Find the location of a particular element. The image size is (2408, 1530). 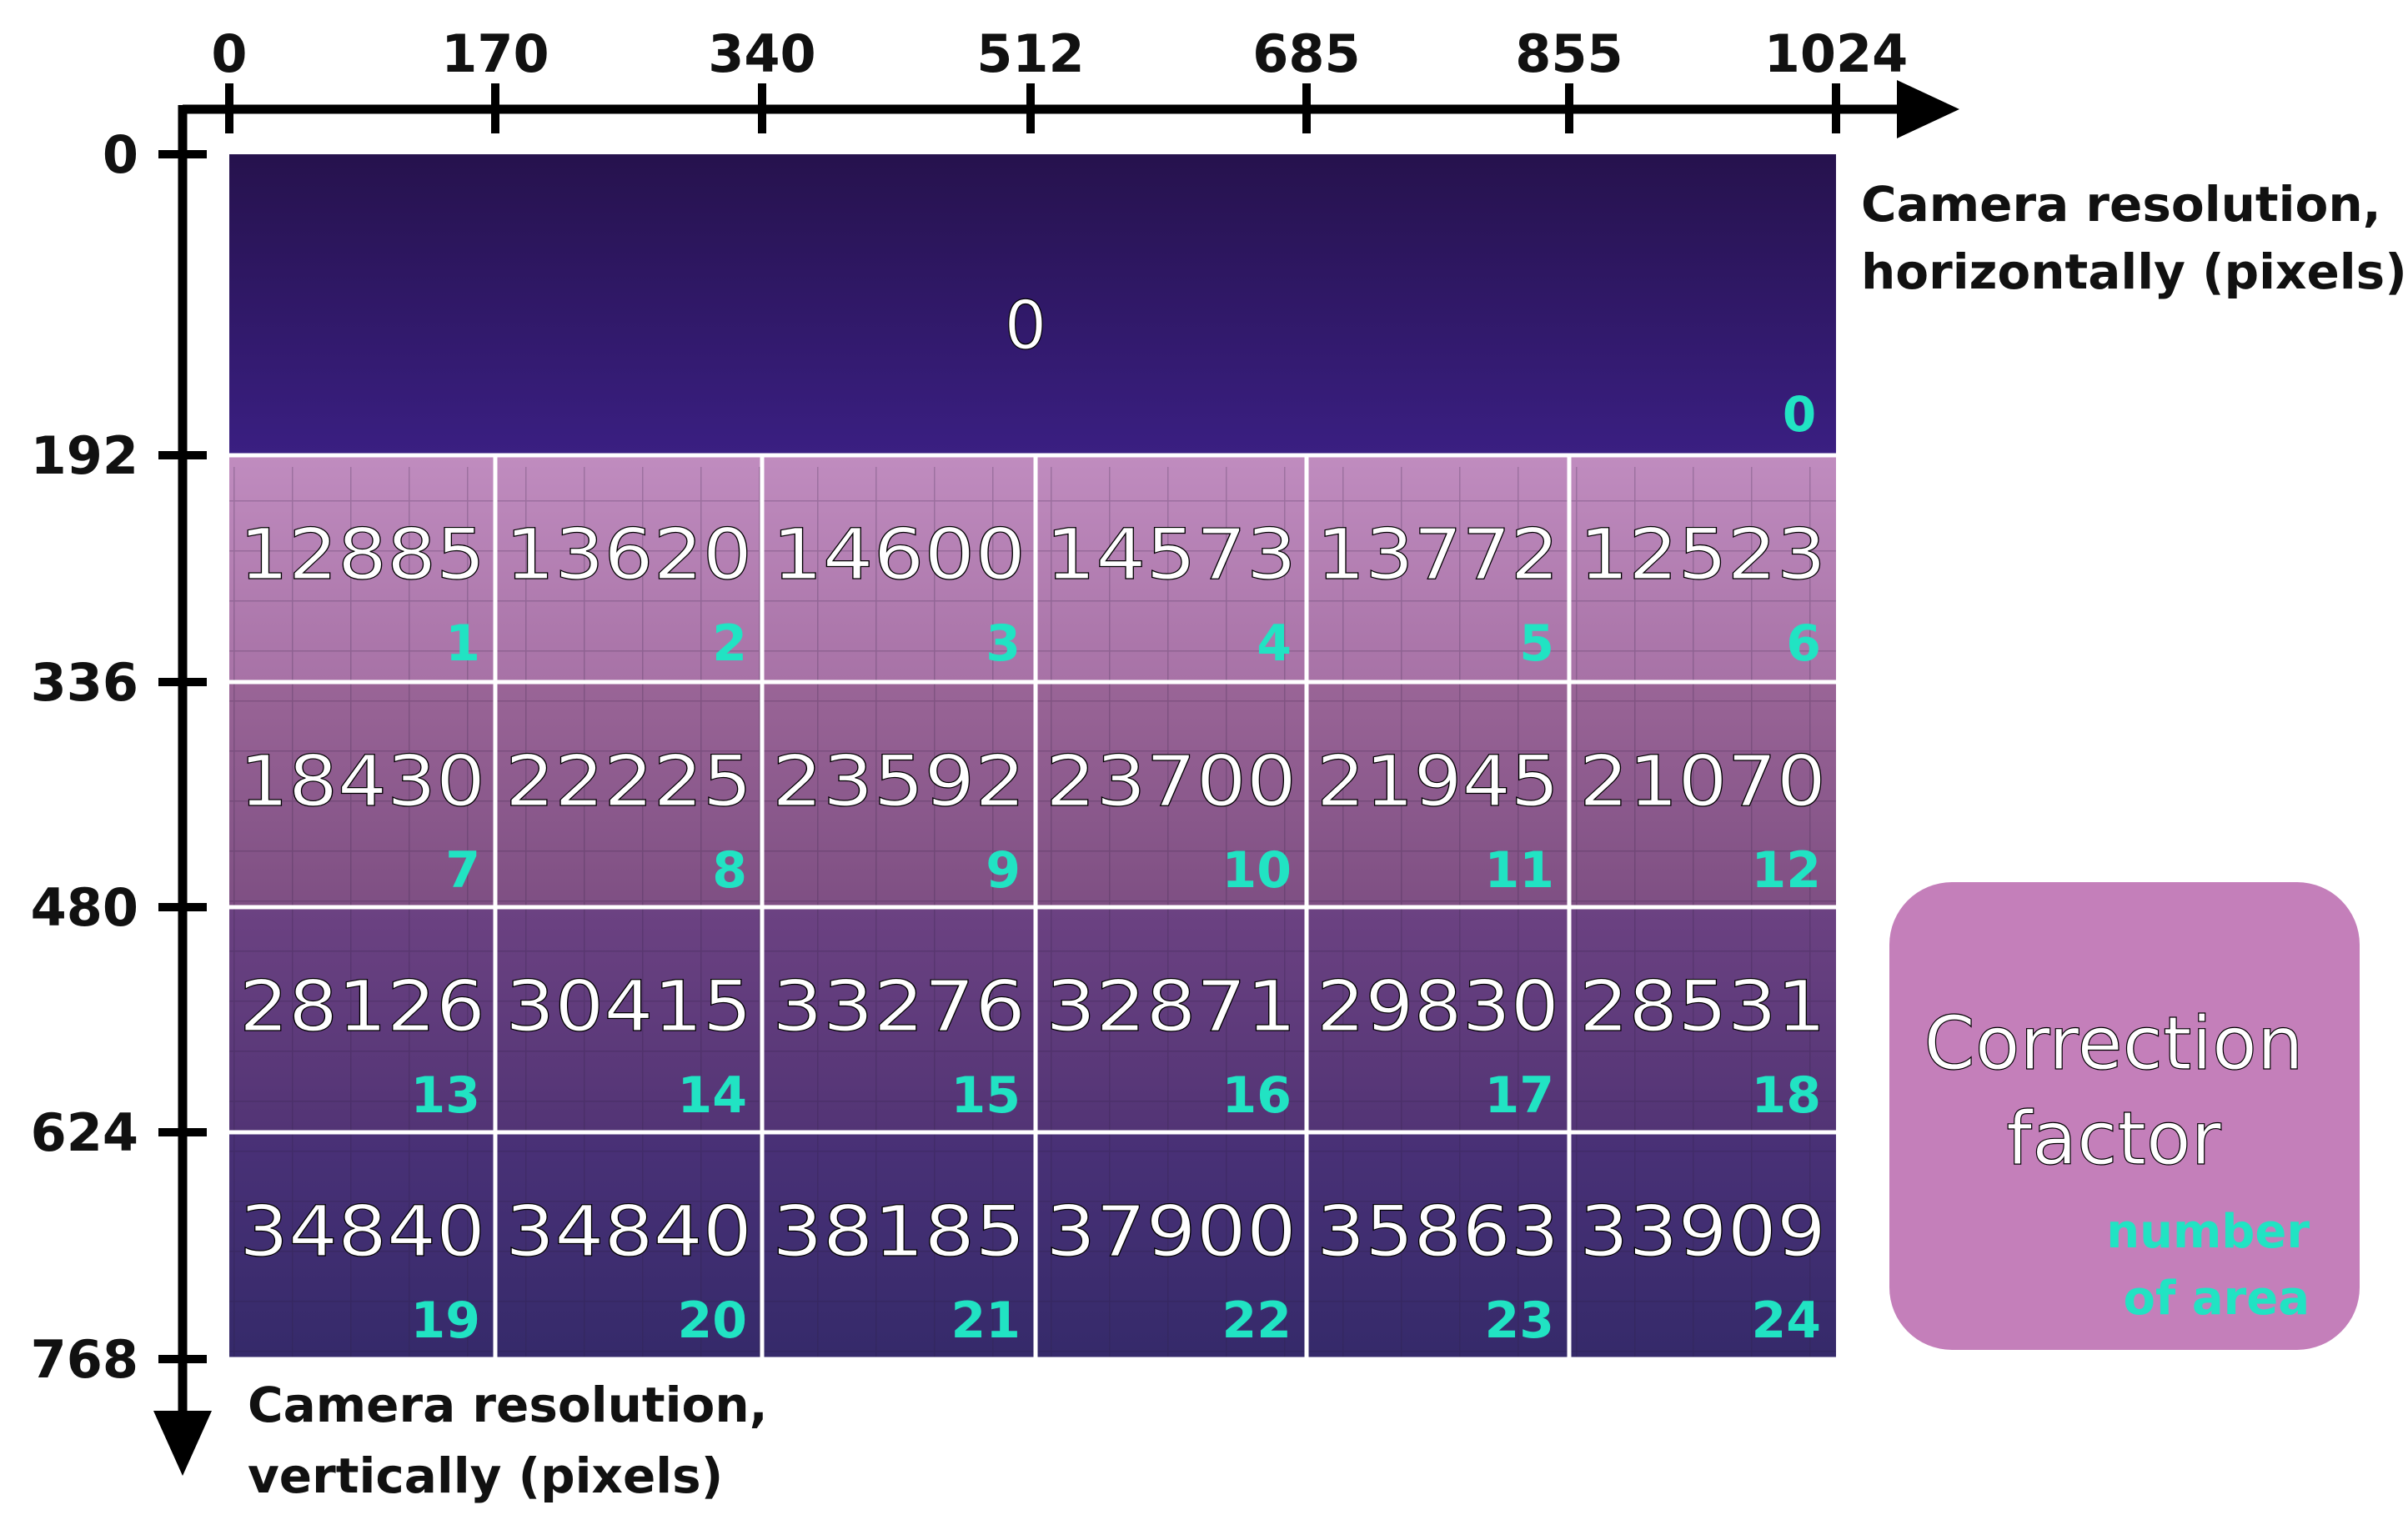

area-correction-value: 23592 is located at coordinates (899, 781).